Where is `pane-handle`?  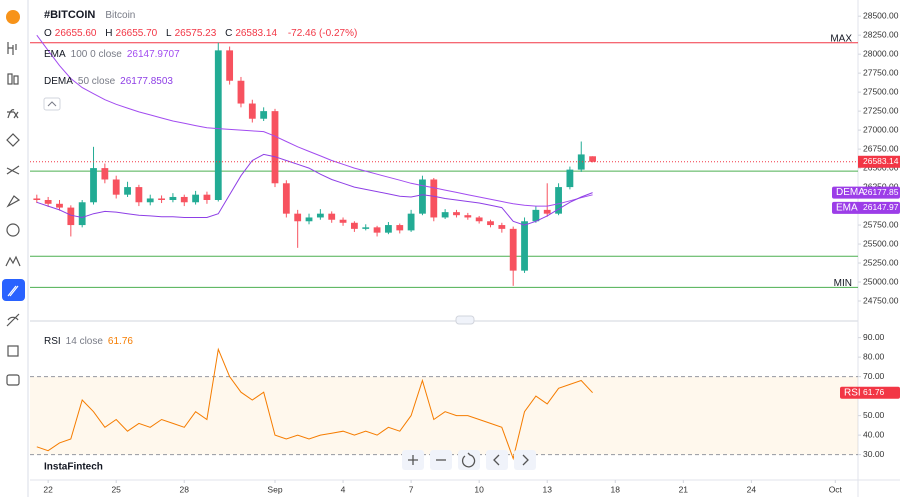 pane-handle is located at coordinates (465, 320).